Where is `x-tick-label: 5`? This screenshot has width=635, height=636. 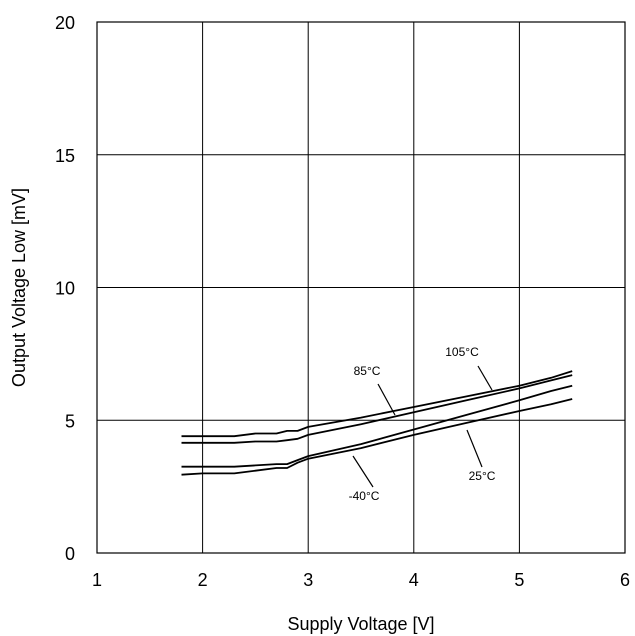
x-tick-label: 5 is located at coordinates (519, 580).